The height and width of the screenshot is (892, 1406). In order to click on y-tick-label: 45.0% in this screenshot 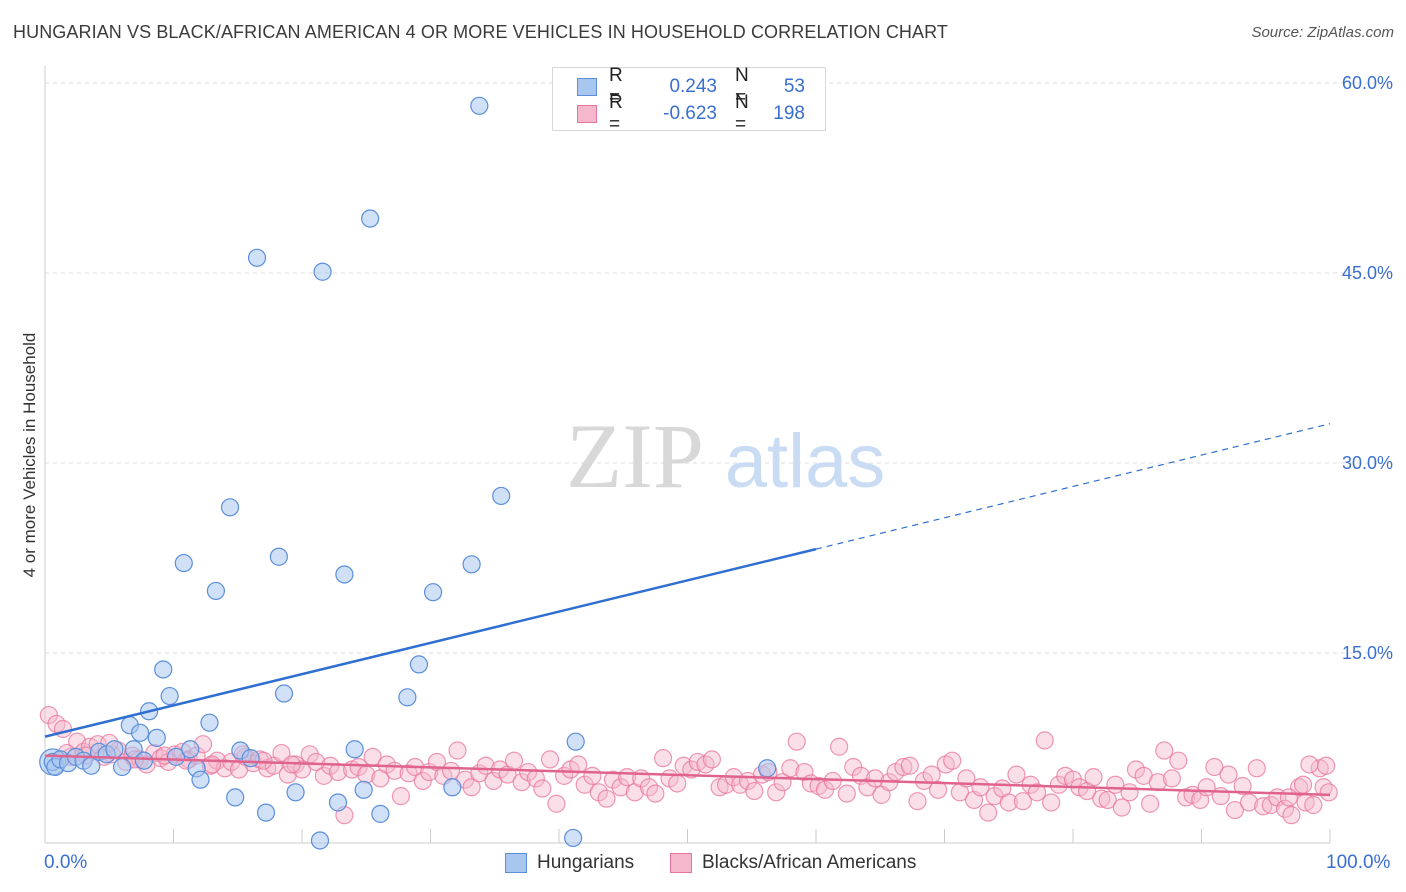, I will do `click(1367, 273)`.